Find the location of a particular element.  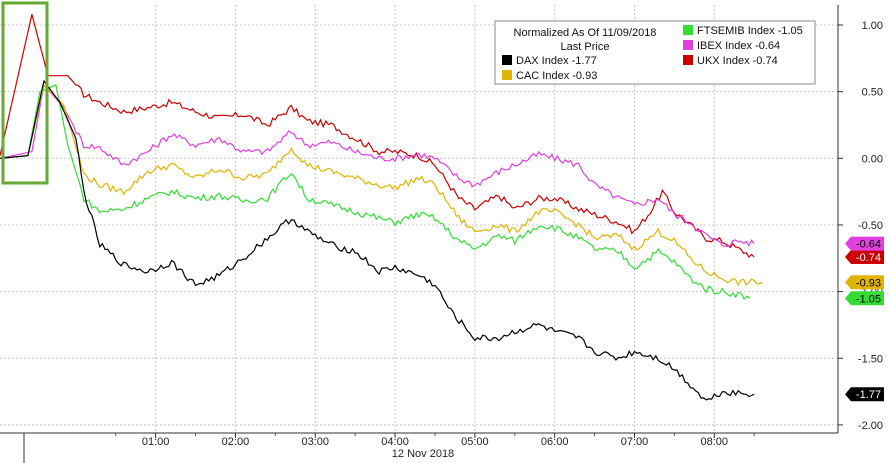

badge-ftsemib-index: -1.05 is located at coordinates (864, 298).